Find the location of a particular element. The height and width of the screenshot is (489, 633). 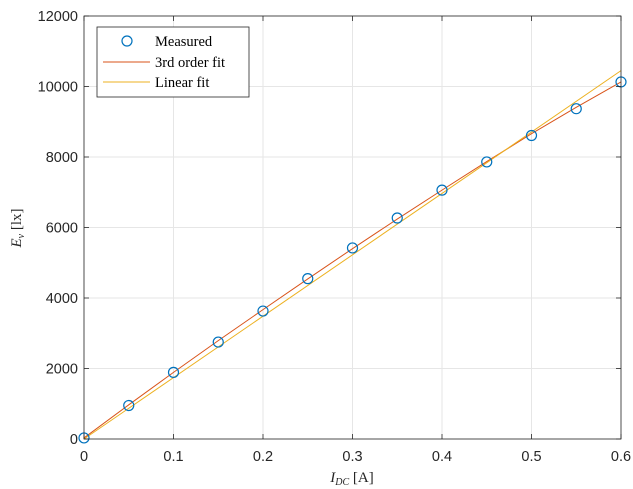

legend-label-measured: Measured is located at coordinates (184, 42).